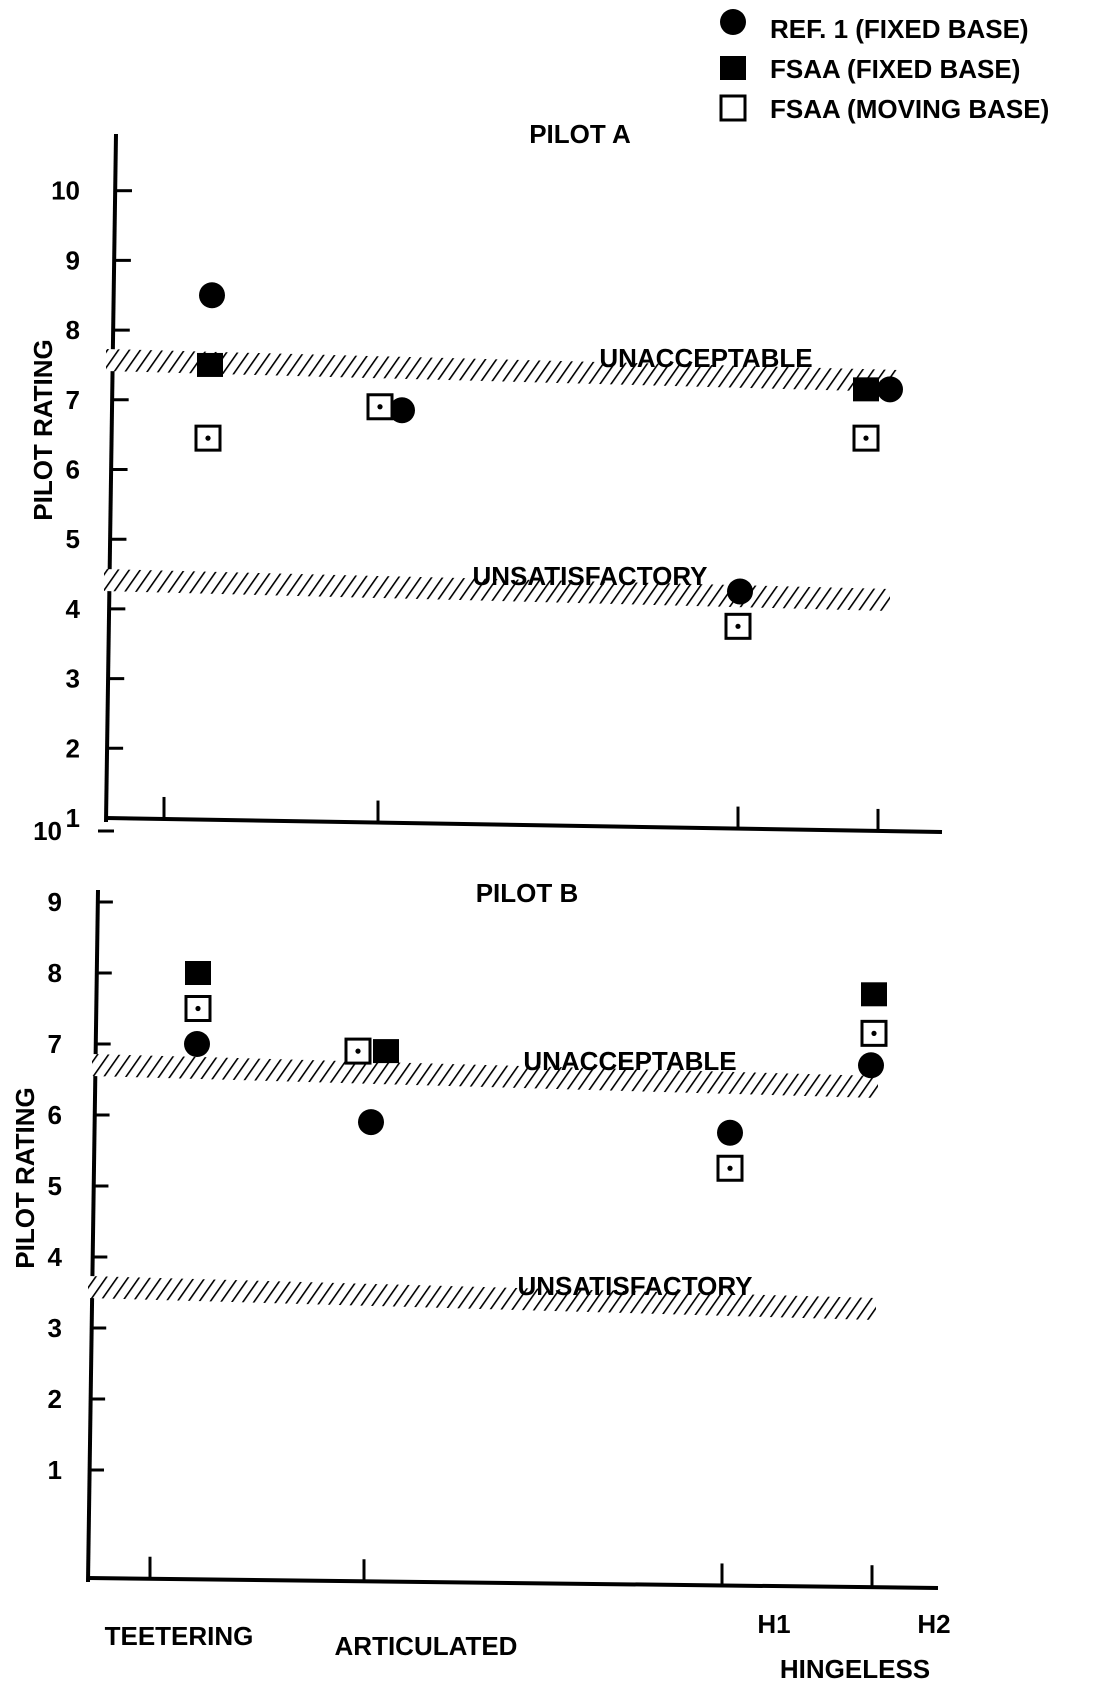 This screenshot has height=1685, width=1096. Describe the element at coordinates (855, 1669) in the screenshot. I see `x-label-hingeless: HINGELESS` at that location.